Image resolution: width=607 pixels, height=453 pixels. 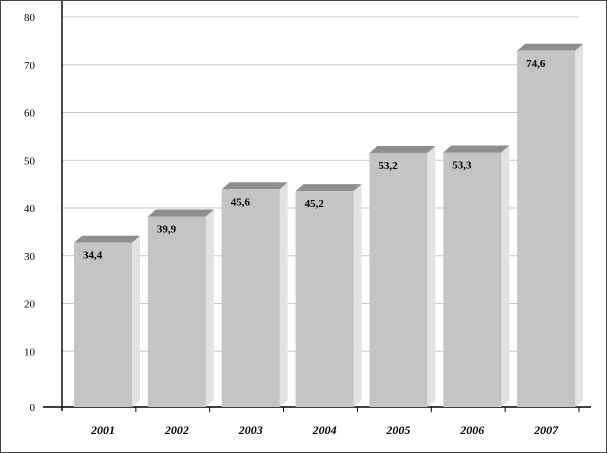 I want to click on y-tick-label: 10, so click(x=30, y=352).